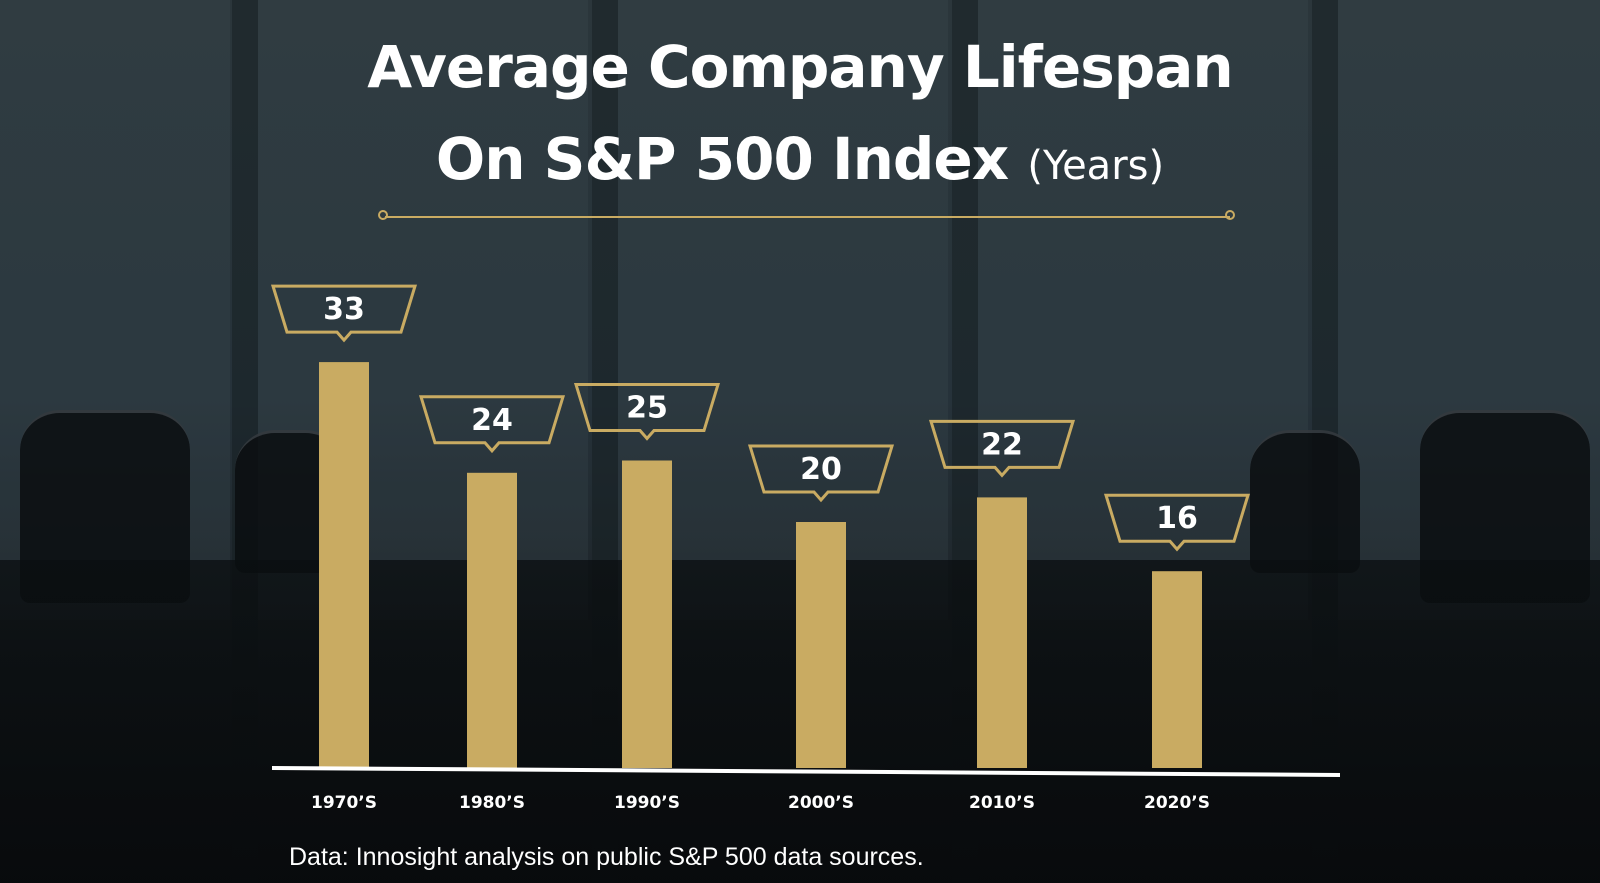 The height and width of the screenshot is (883, 1600). I want to click on chart-title-line1: Average Company Lifespan, so click(800, 67).